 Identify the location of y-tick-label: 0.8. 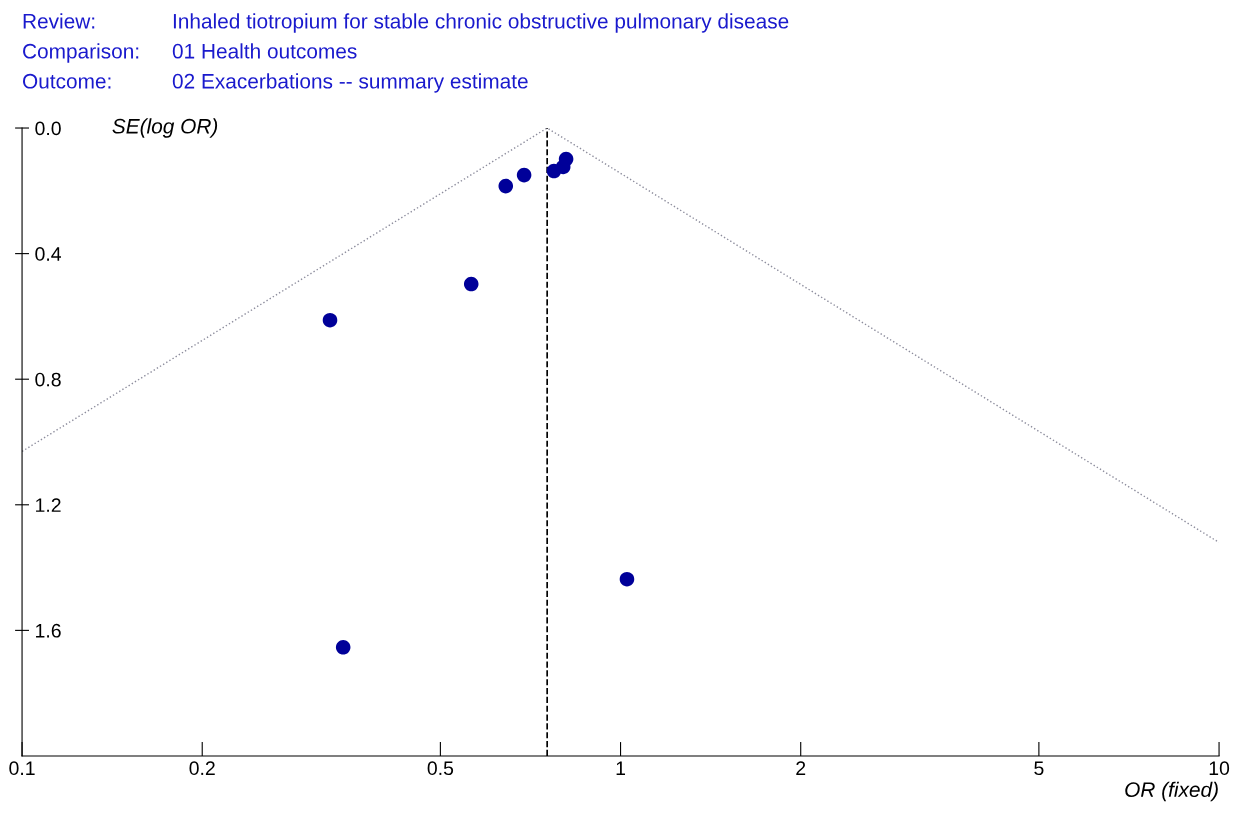
(48, 379).